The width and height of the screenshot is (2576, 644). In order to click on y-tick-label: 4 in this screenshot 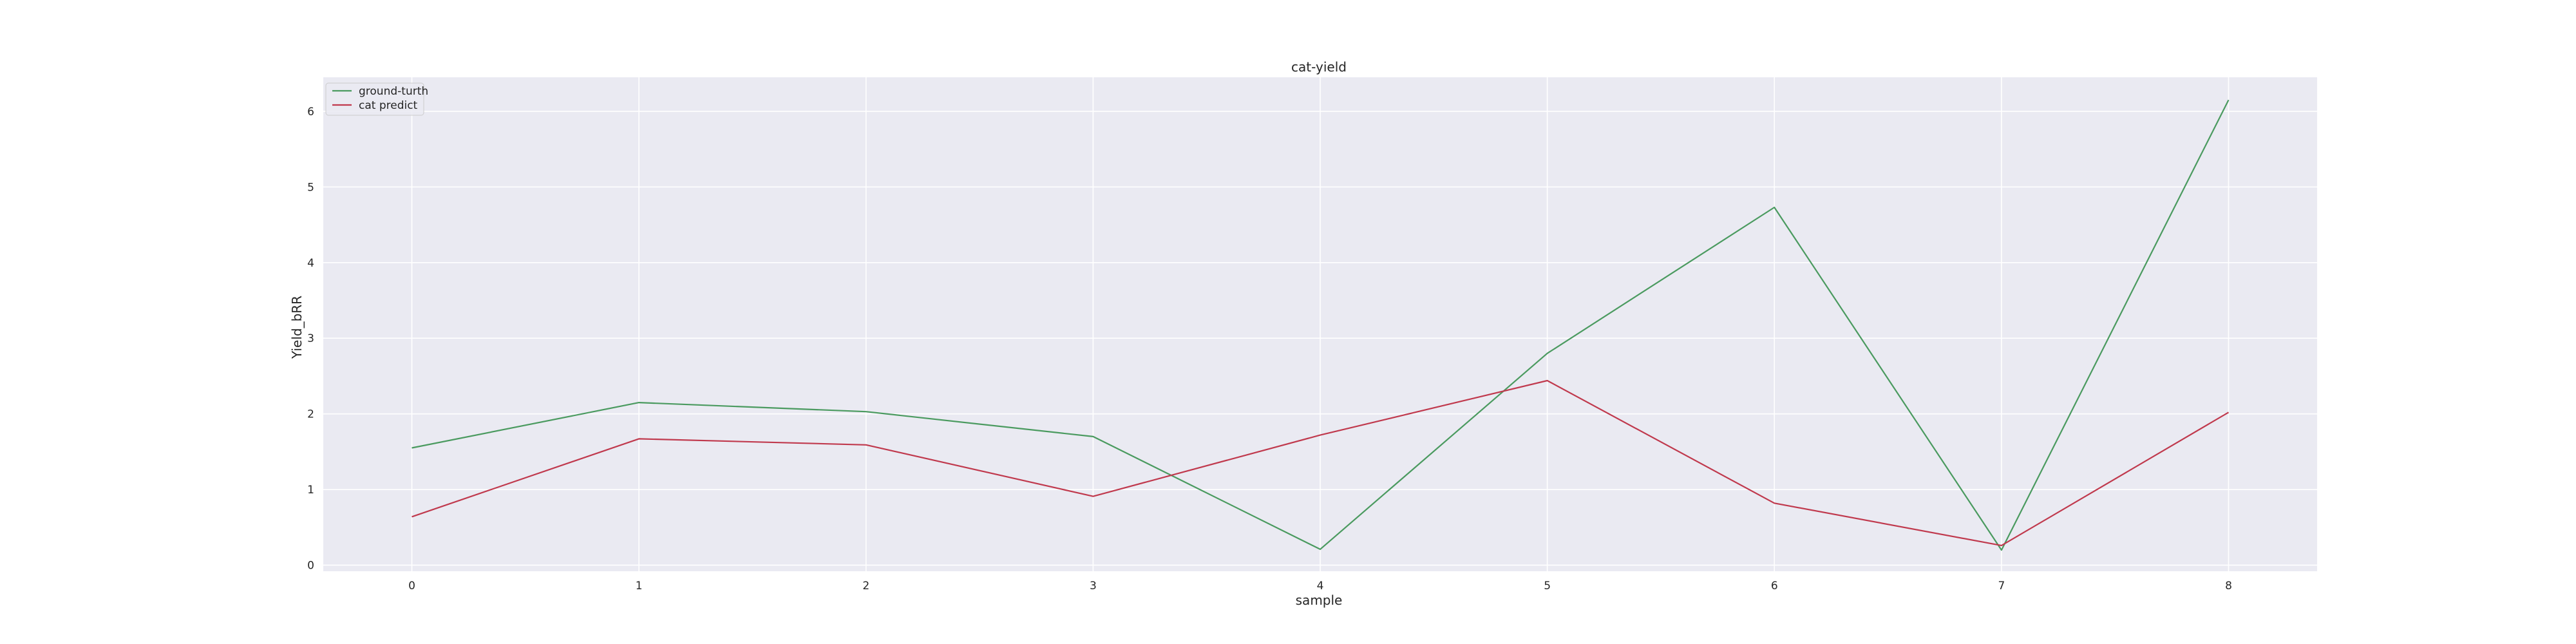, I will do `click(310, 263)`.